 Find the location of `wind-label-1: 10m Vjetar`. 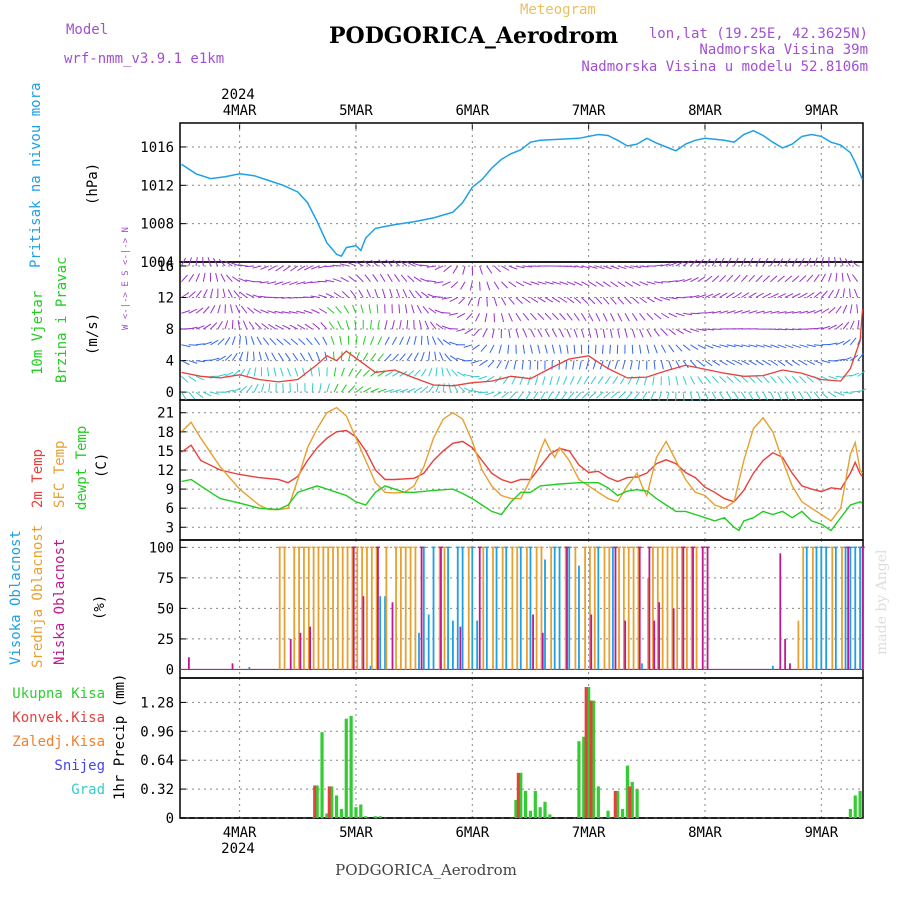

wind-label-1: 10m Vjetar is located at coordinates (38, 333).